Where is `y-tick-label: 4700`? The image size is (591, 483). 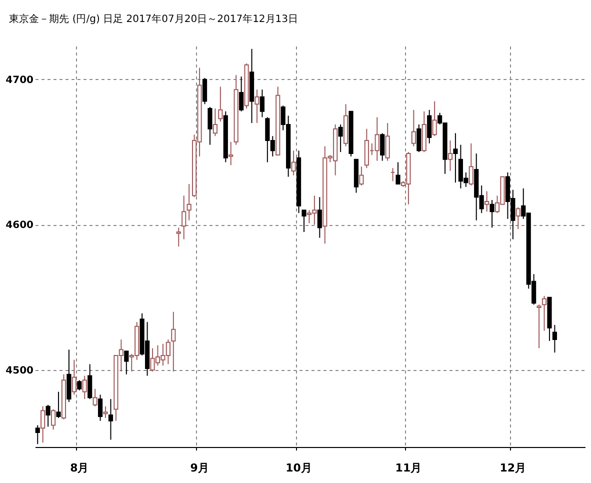 y-tick-label: 4700 is located at coordinates (20, 80).